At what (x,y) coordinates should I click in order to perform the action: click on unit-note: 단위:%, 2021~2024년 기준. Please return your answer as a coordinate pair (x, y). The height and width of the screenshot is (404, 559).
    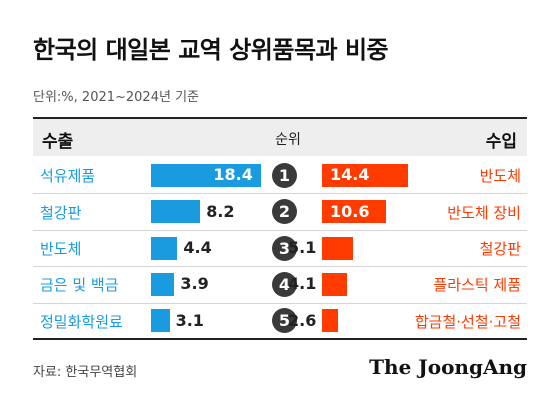
    Looking at the image, I should click on (116, 97).